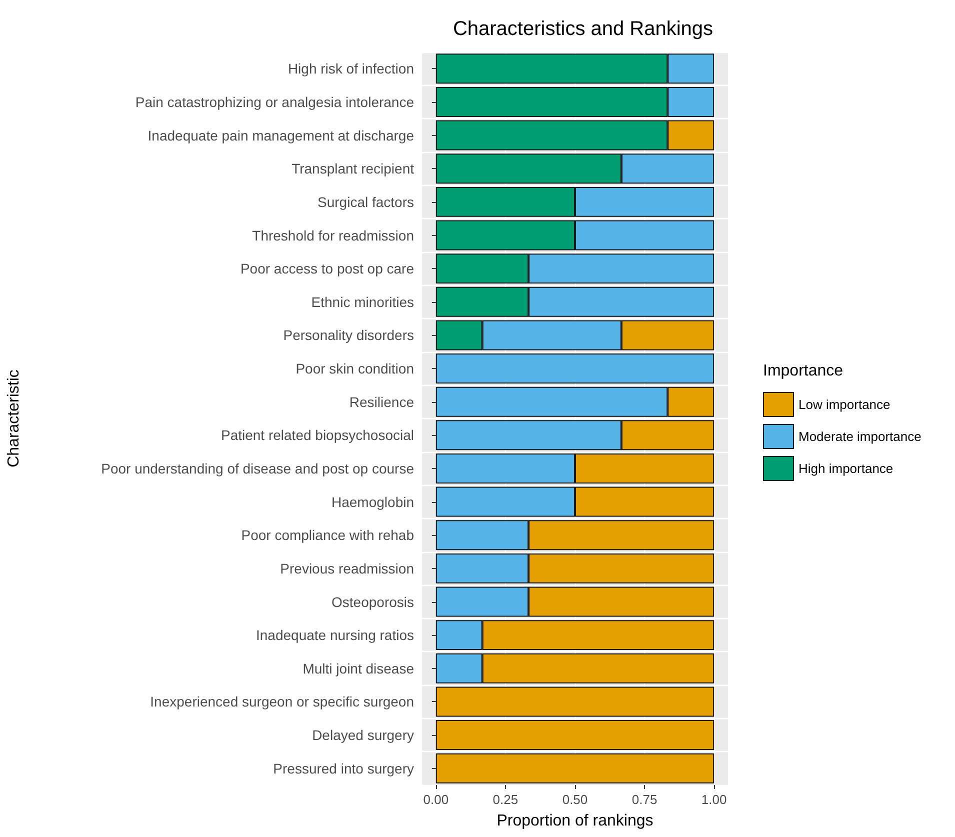  What do you see at coordinates (844, 404) in the screenshot?
I see `legend-label: Low importance` at bounding box center [844, 404].